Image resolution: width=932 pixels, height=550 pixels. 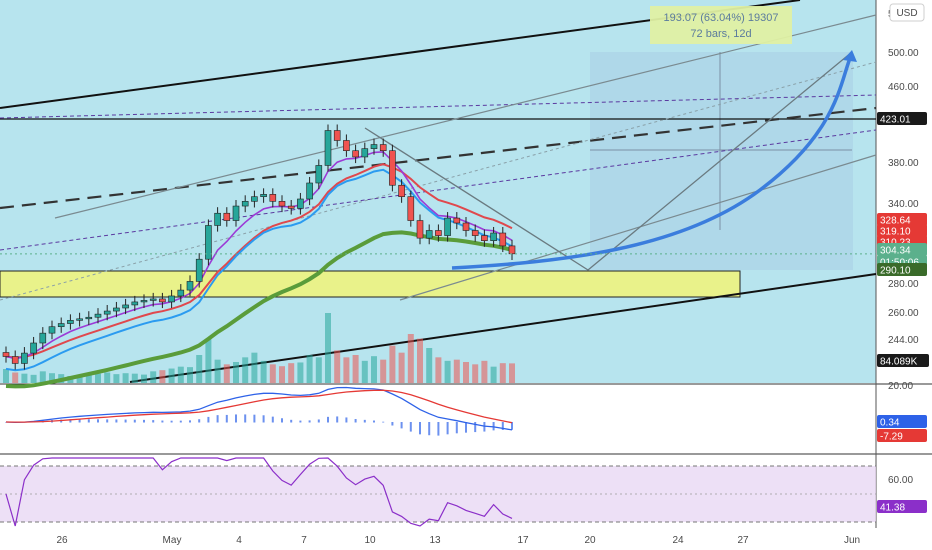 What do you see at coordinates (903, 361) in the screenshot?
I see `volume-tag: 84.089K` at bounding box center [903, 361].